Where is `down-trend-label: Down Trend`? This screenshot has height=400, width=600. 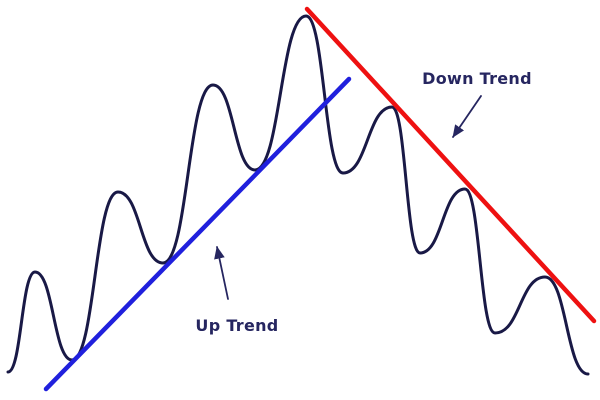
down-trend-label: Down Trend is located at coordinates (477, 78).